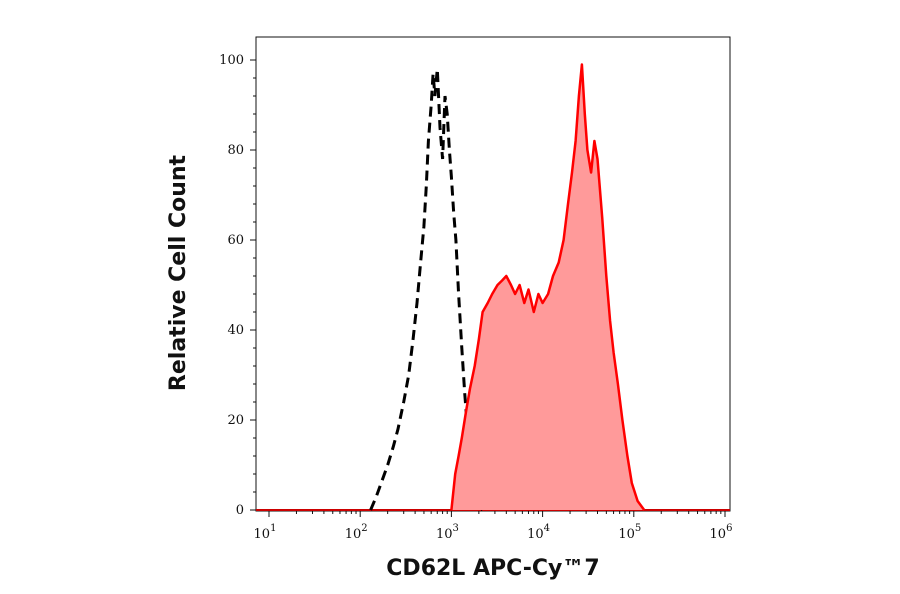 Image resolution: width=900 pixels, height=594 pixels. Describe the element at coordinates (447, 532) in the screenshot. I see `x-tick-label: 10³` at that location.